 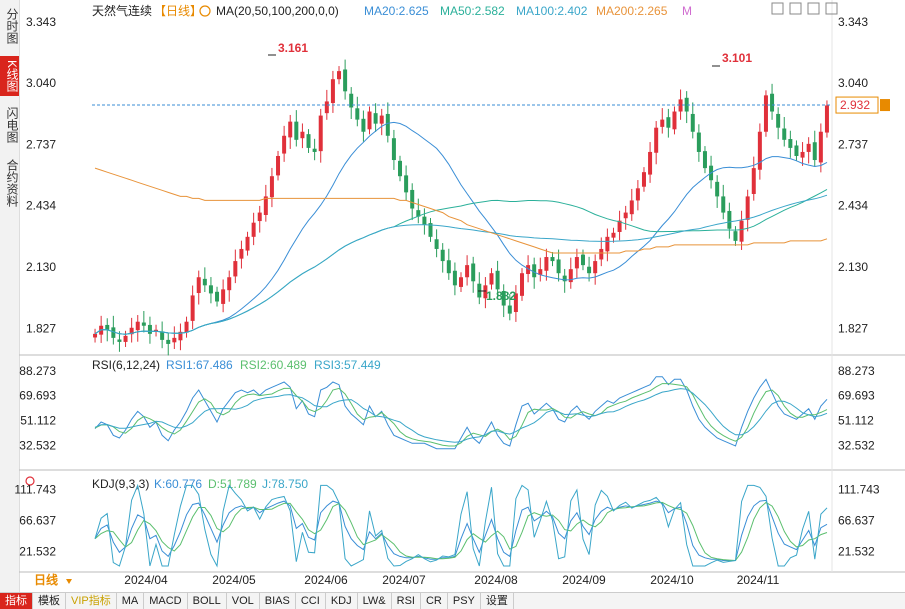 What do you see at coordinates (41, 206) in the screenshot?
I see `y-tick-left-3: 2.434` at bounding box center [41, 206].